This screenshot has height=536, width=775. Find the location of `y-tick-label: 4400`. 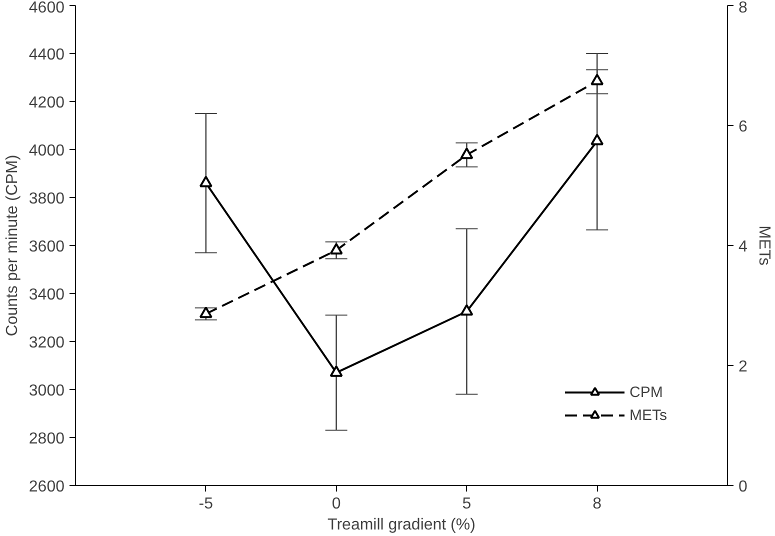

y-tick-label: 4400 is located at coordinates (46, 55).